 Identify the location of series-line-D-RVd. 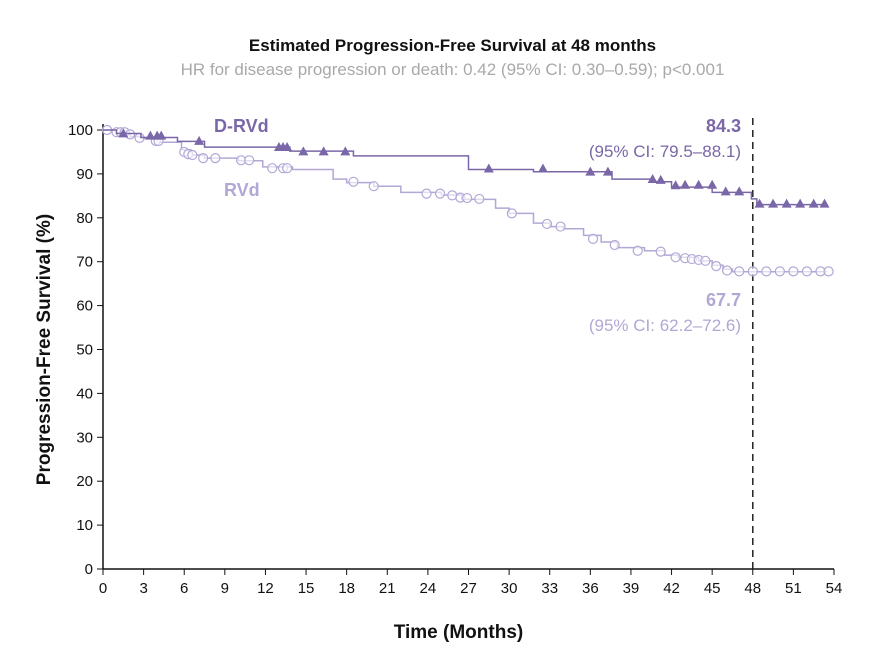
(465, 167).